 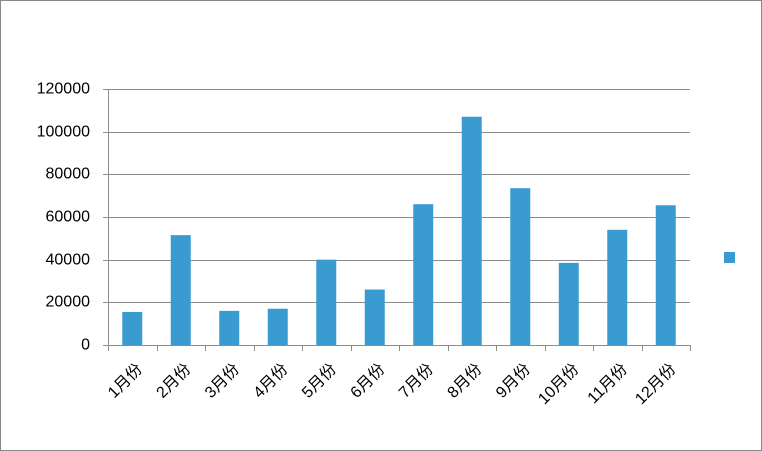 What do you see at coordinates (63, 132) in the screenshot?
I see `y-tick-label: 100000` at bounding box center [63, 132].